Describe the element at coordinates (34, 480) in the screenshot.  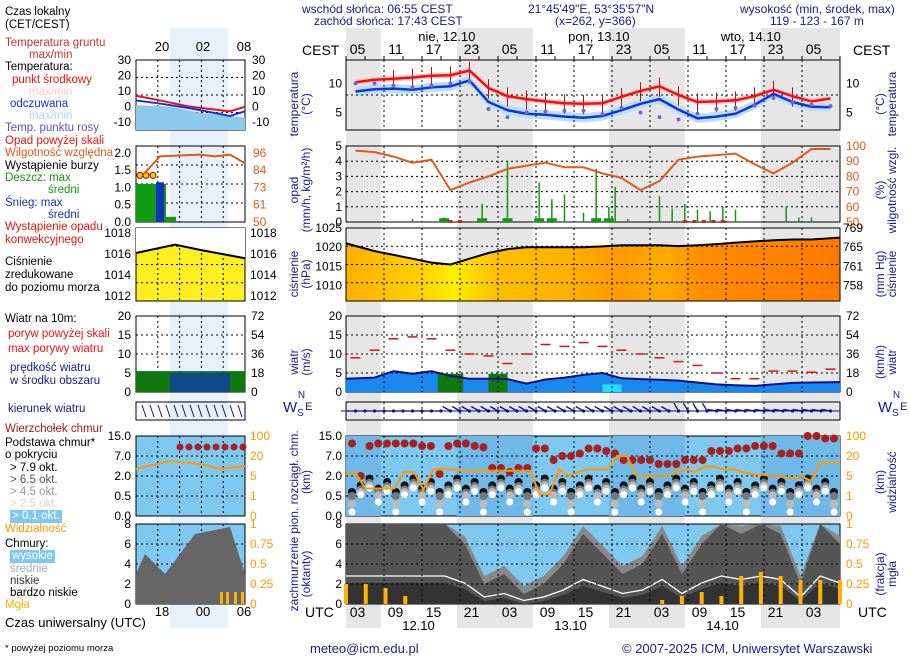
I see `legend-okt-65: > 6.5 okt.` at that location.